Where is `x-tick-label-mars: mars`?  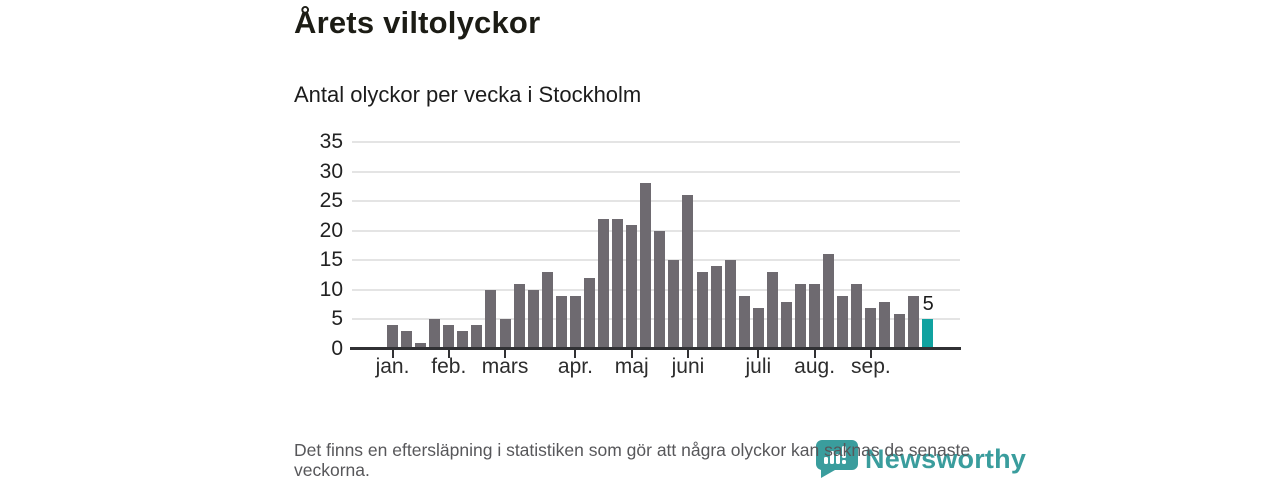 x-tick-label-mars: mars is located at coordinates (505, 366).